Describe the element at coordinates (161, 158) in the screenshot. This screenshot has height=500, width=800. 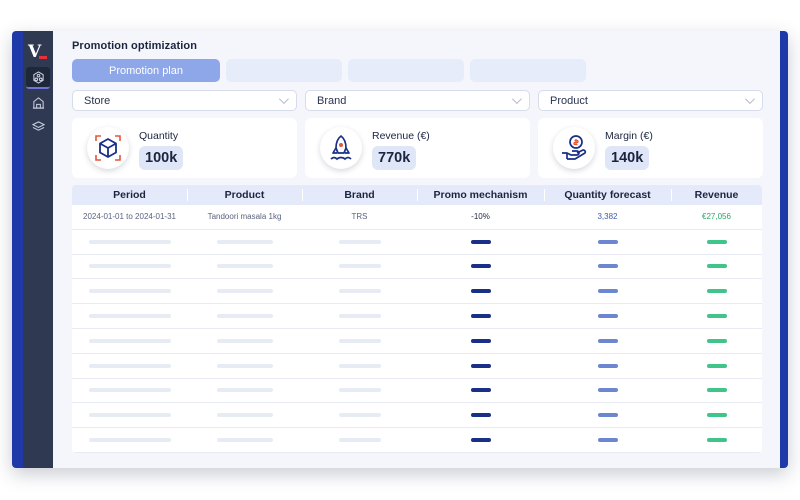
I see `kpi-value: 100k` at that location.